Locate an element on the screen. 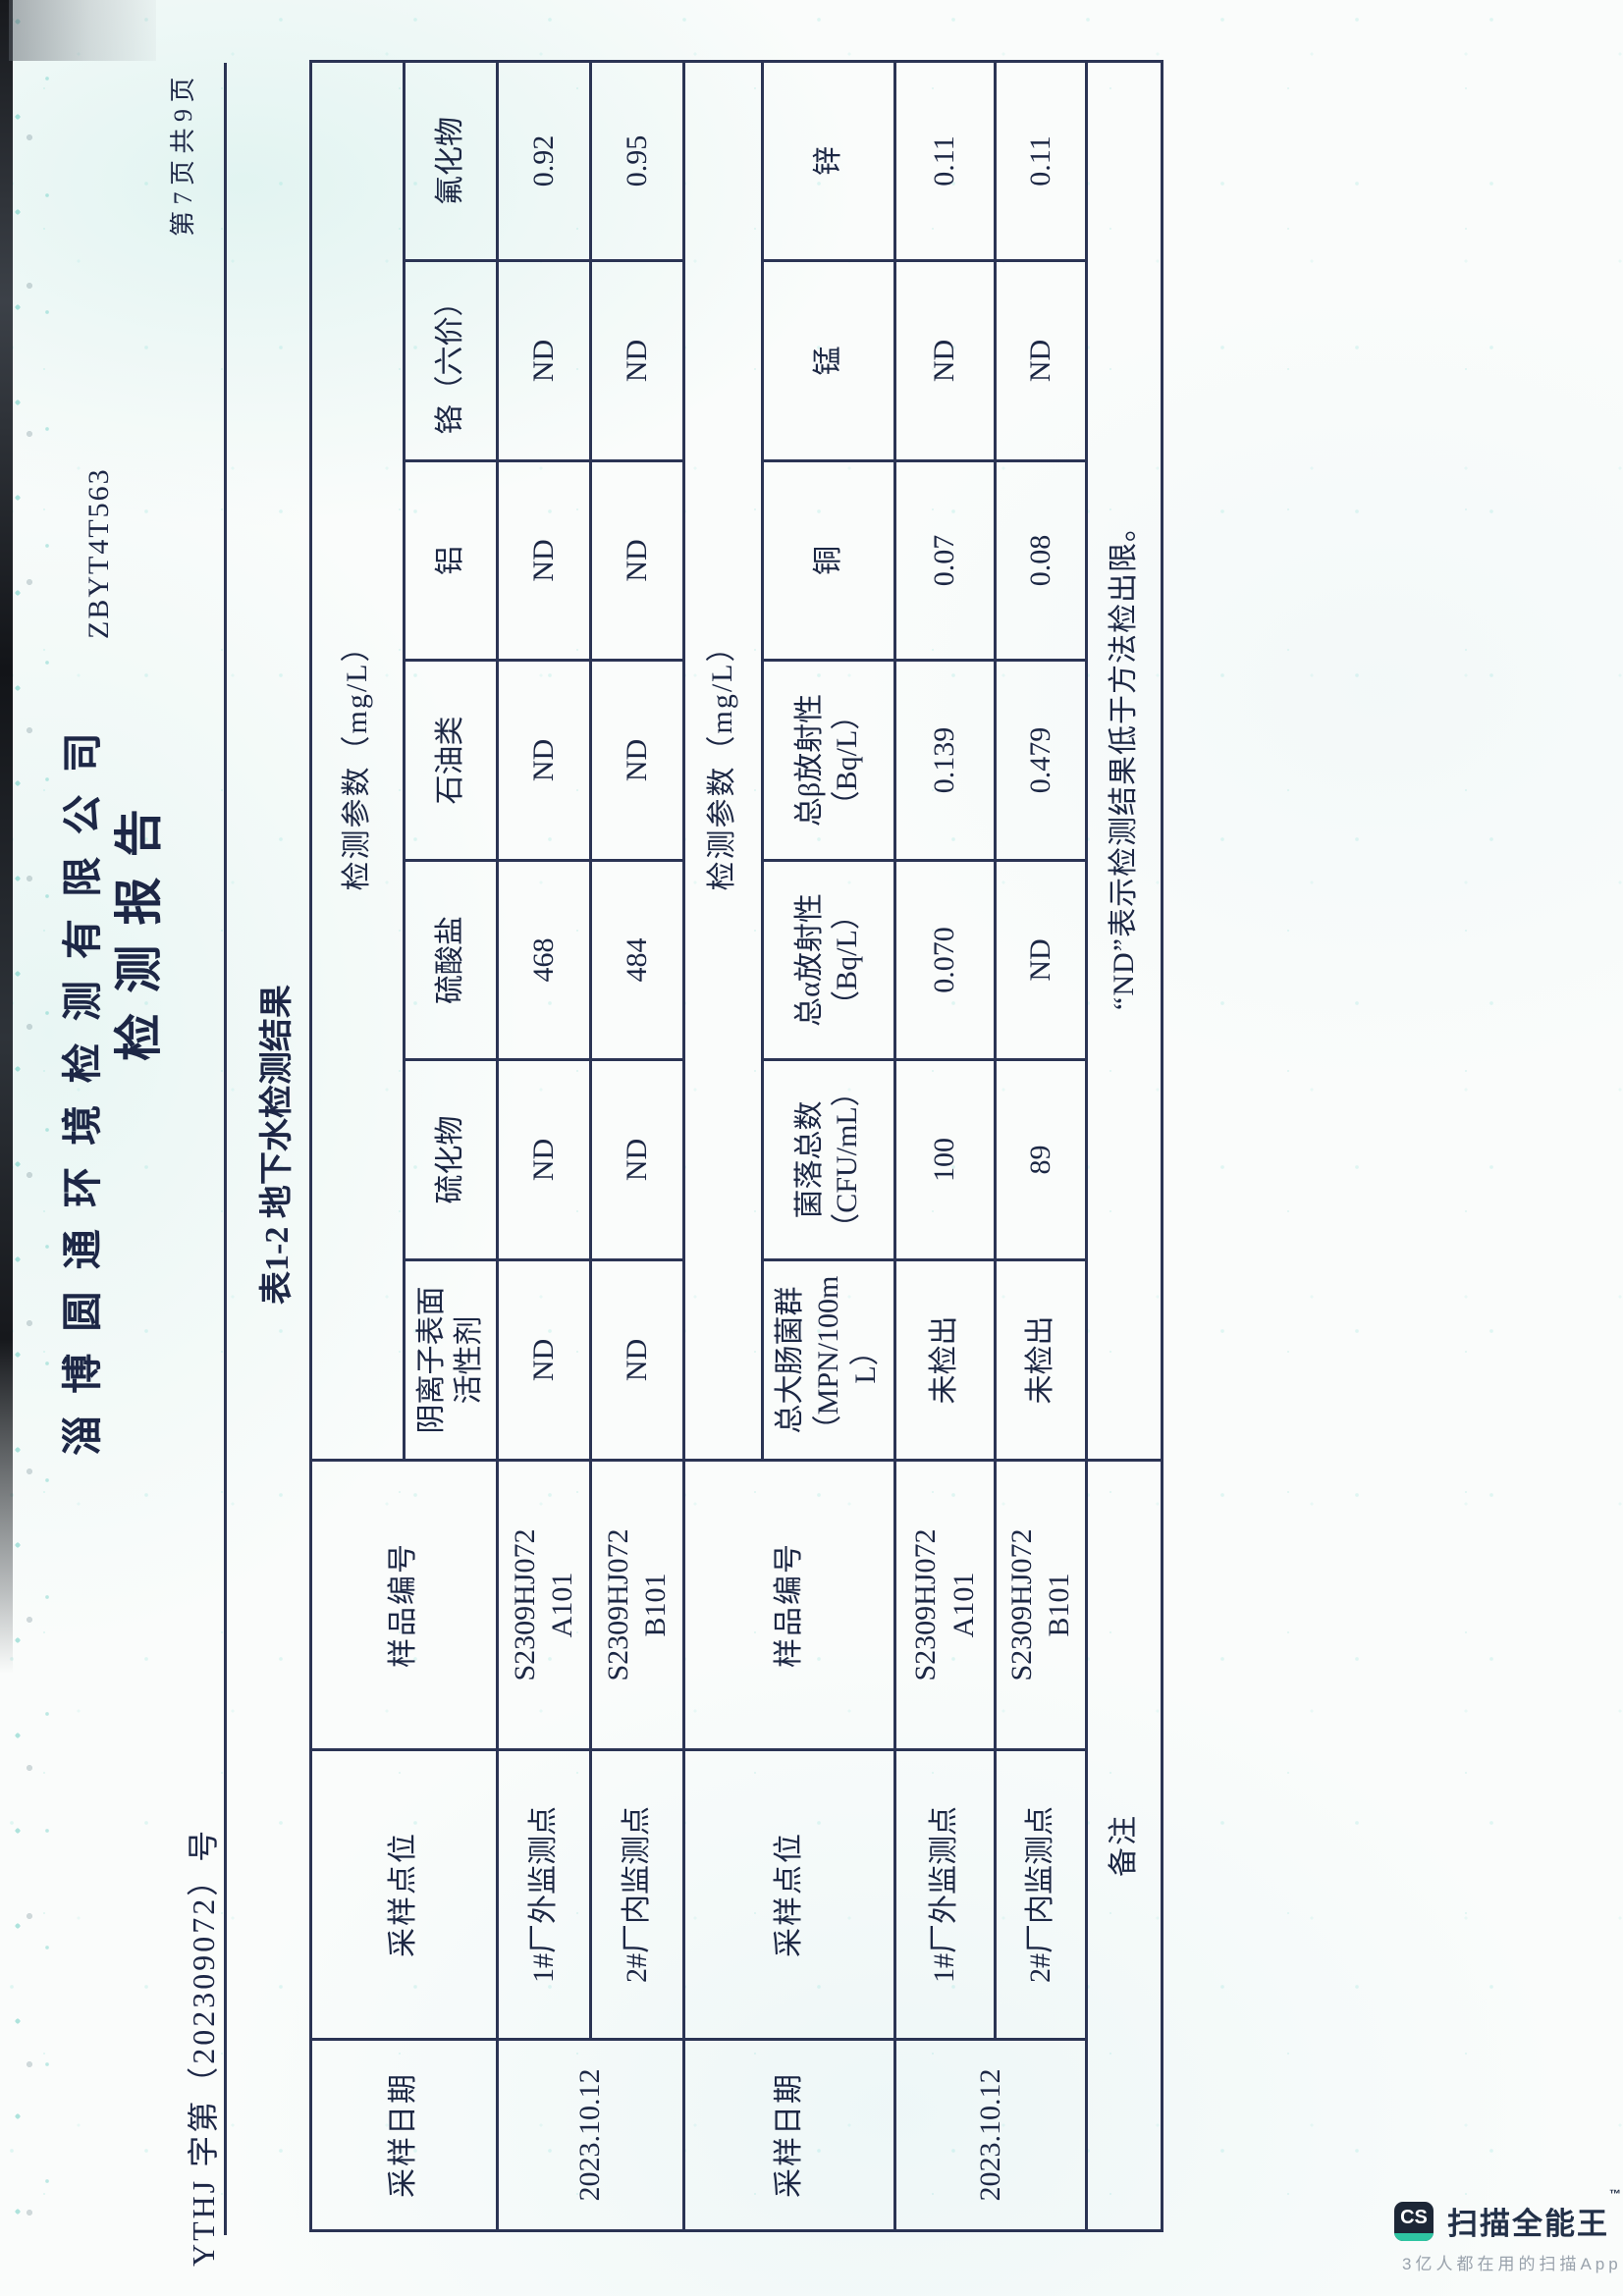  param-header: 硫酸盐 is located at coordinates (451, 960).